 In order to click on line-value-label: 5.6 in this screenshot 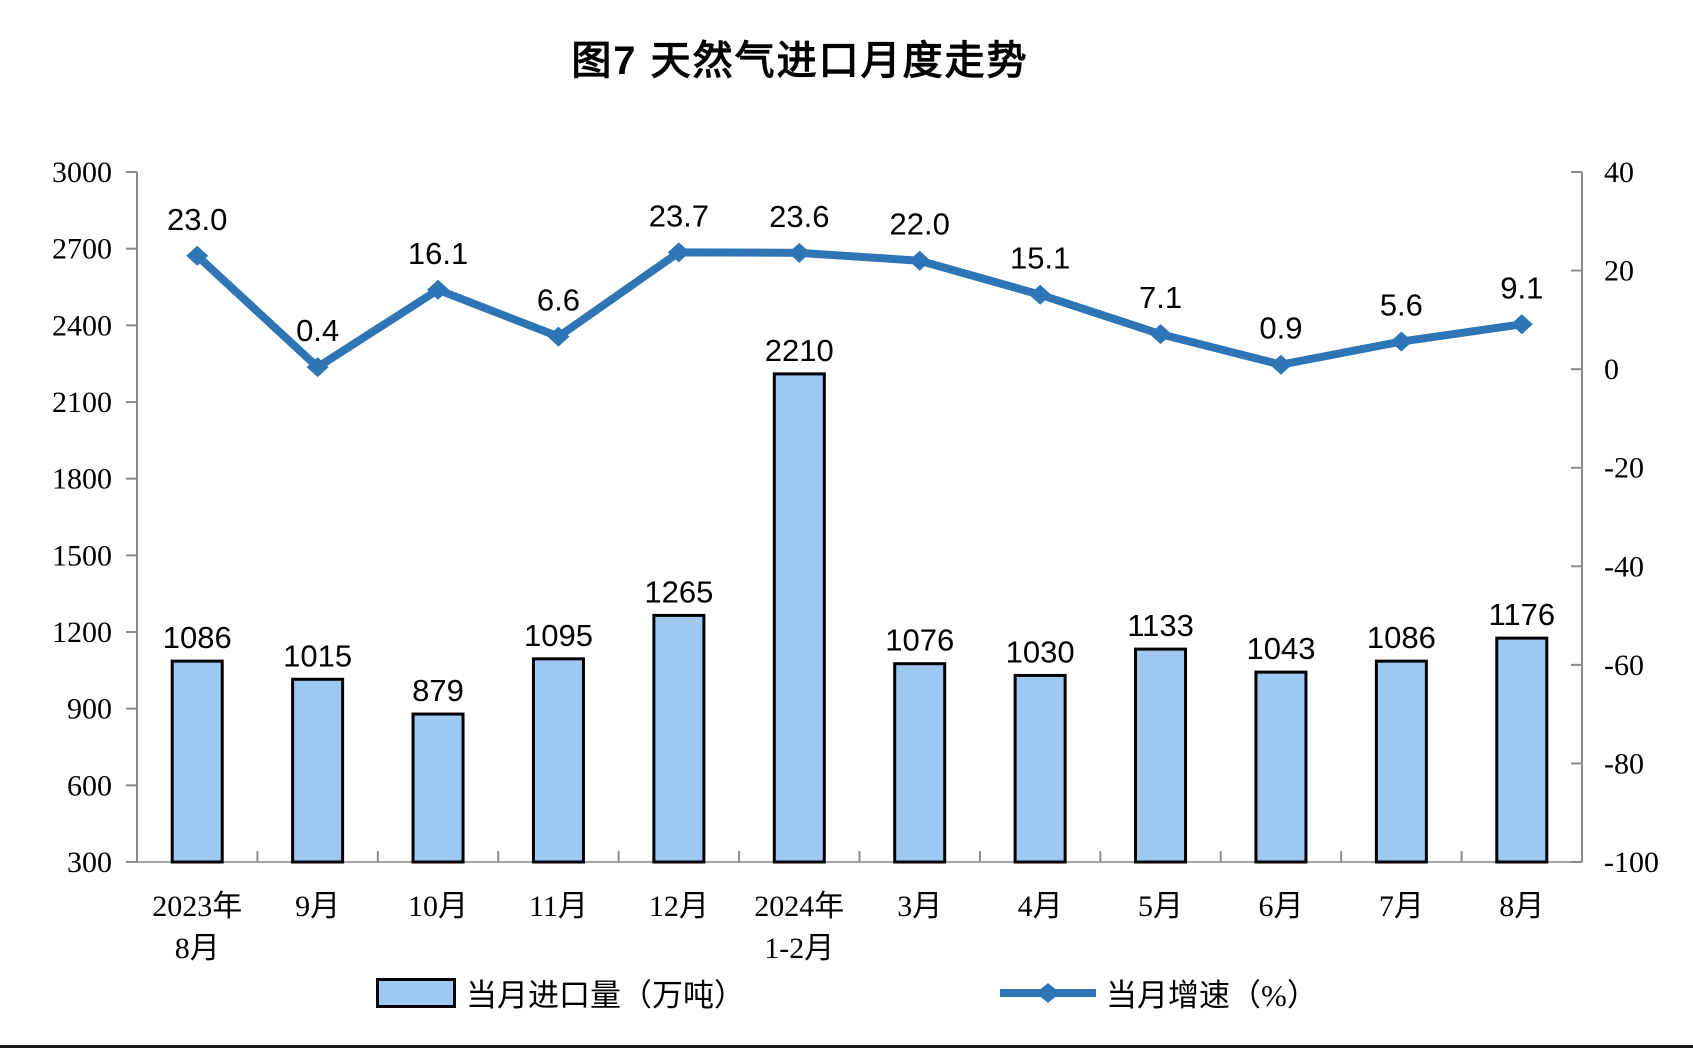, I will do `click(1401, 305)`.